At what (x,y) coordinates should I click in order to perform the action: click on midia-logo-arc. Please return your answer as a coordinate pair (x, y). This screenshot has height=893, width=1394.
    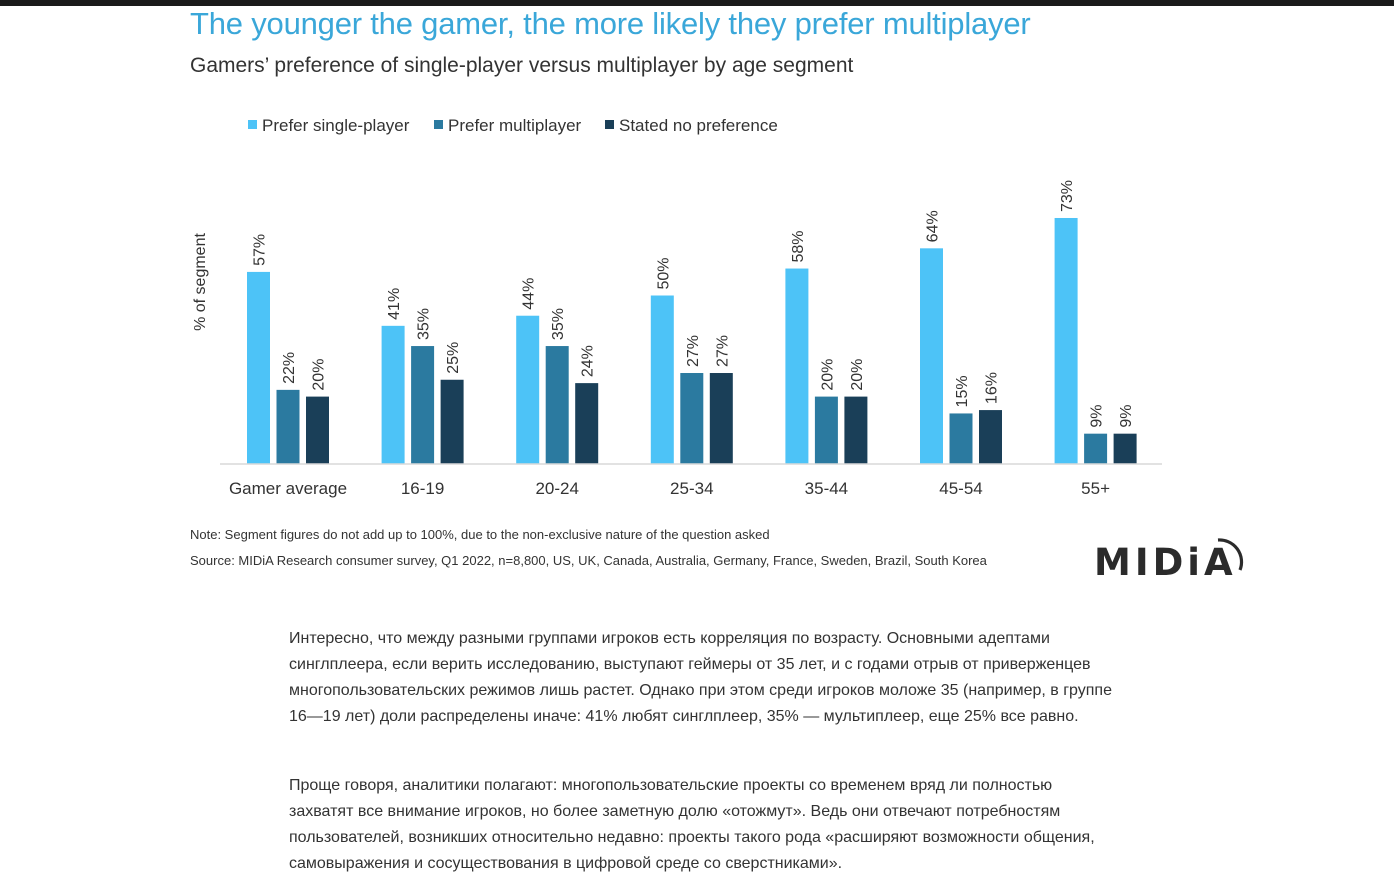
    Looking at the image, I should click on (1230, 554).